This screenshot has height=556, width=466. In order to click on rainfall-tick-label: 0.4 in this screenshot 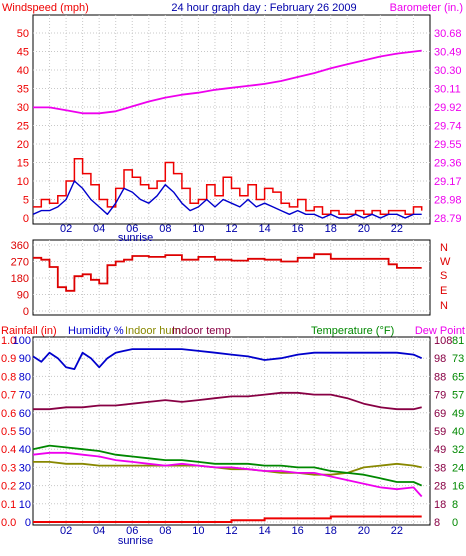, I will do `click(8, 450)`.